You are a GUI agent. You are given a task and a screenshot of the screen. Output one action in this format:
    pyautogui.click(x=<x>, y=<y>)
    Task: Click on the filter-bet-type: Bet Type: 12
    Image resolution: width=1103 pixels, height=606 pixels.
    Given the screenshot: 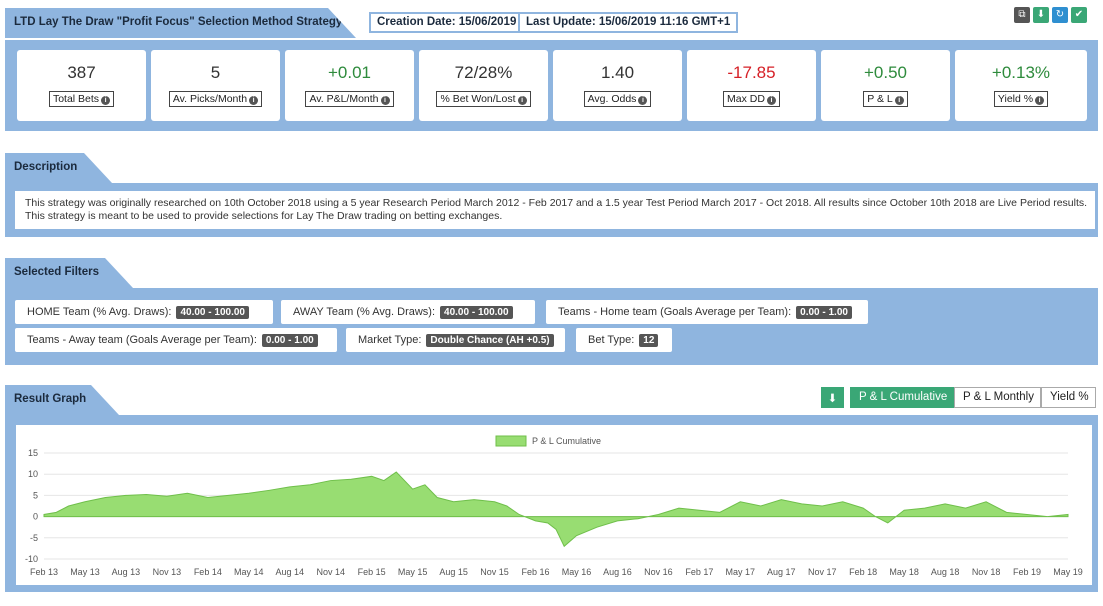 What is the action you would take?
    pyautogui.click(x=624, y=340)
    